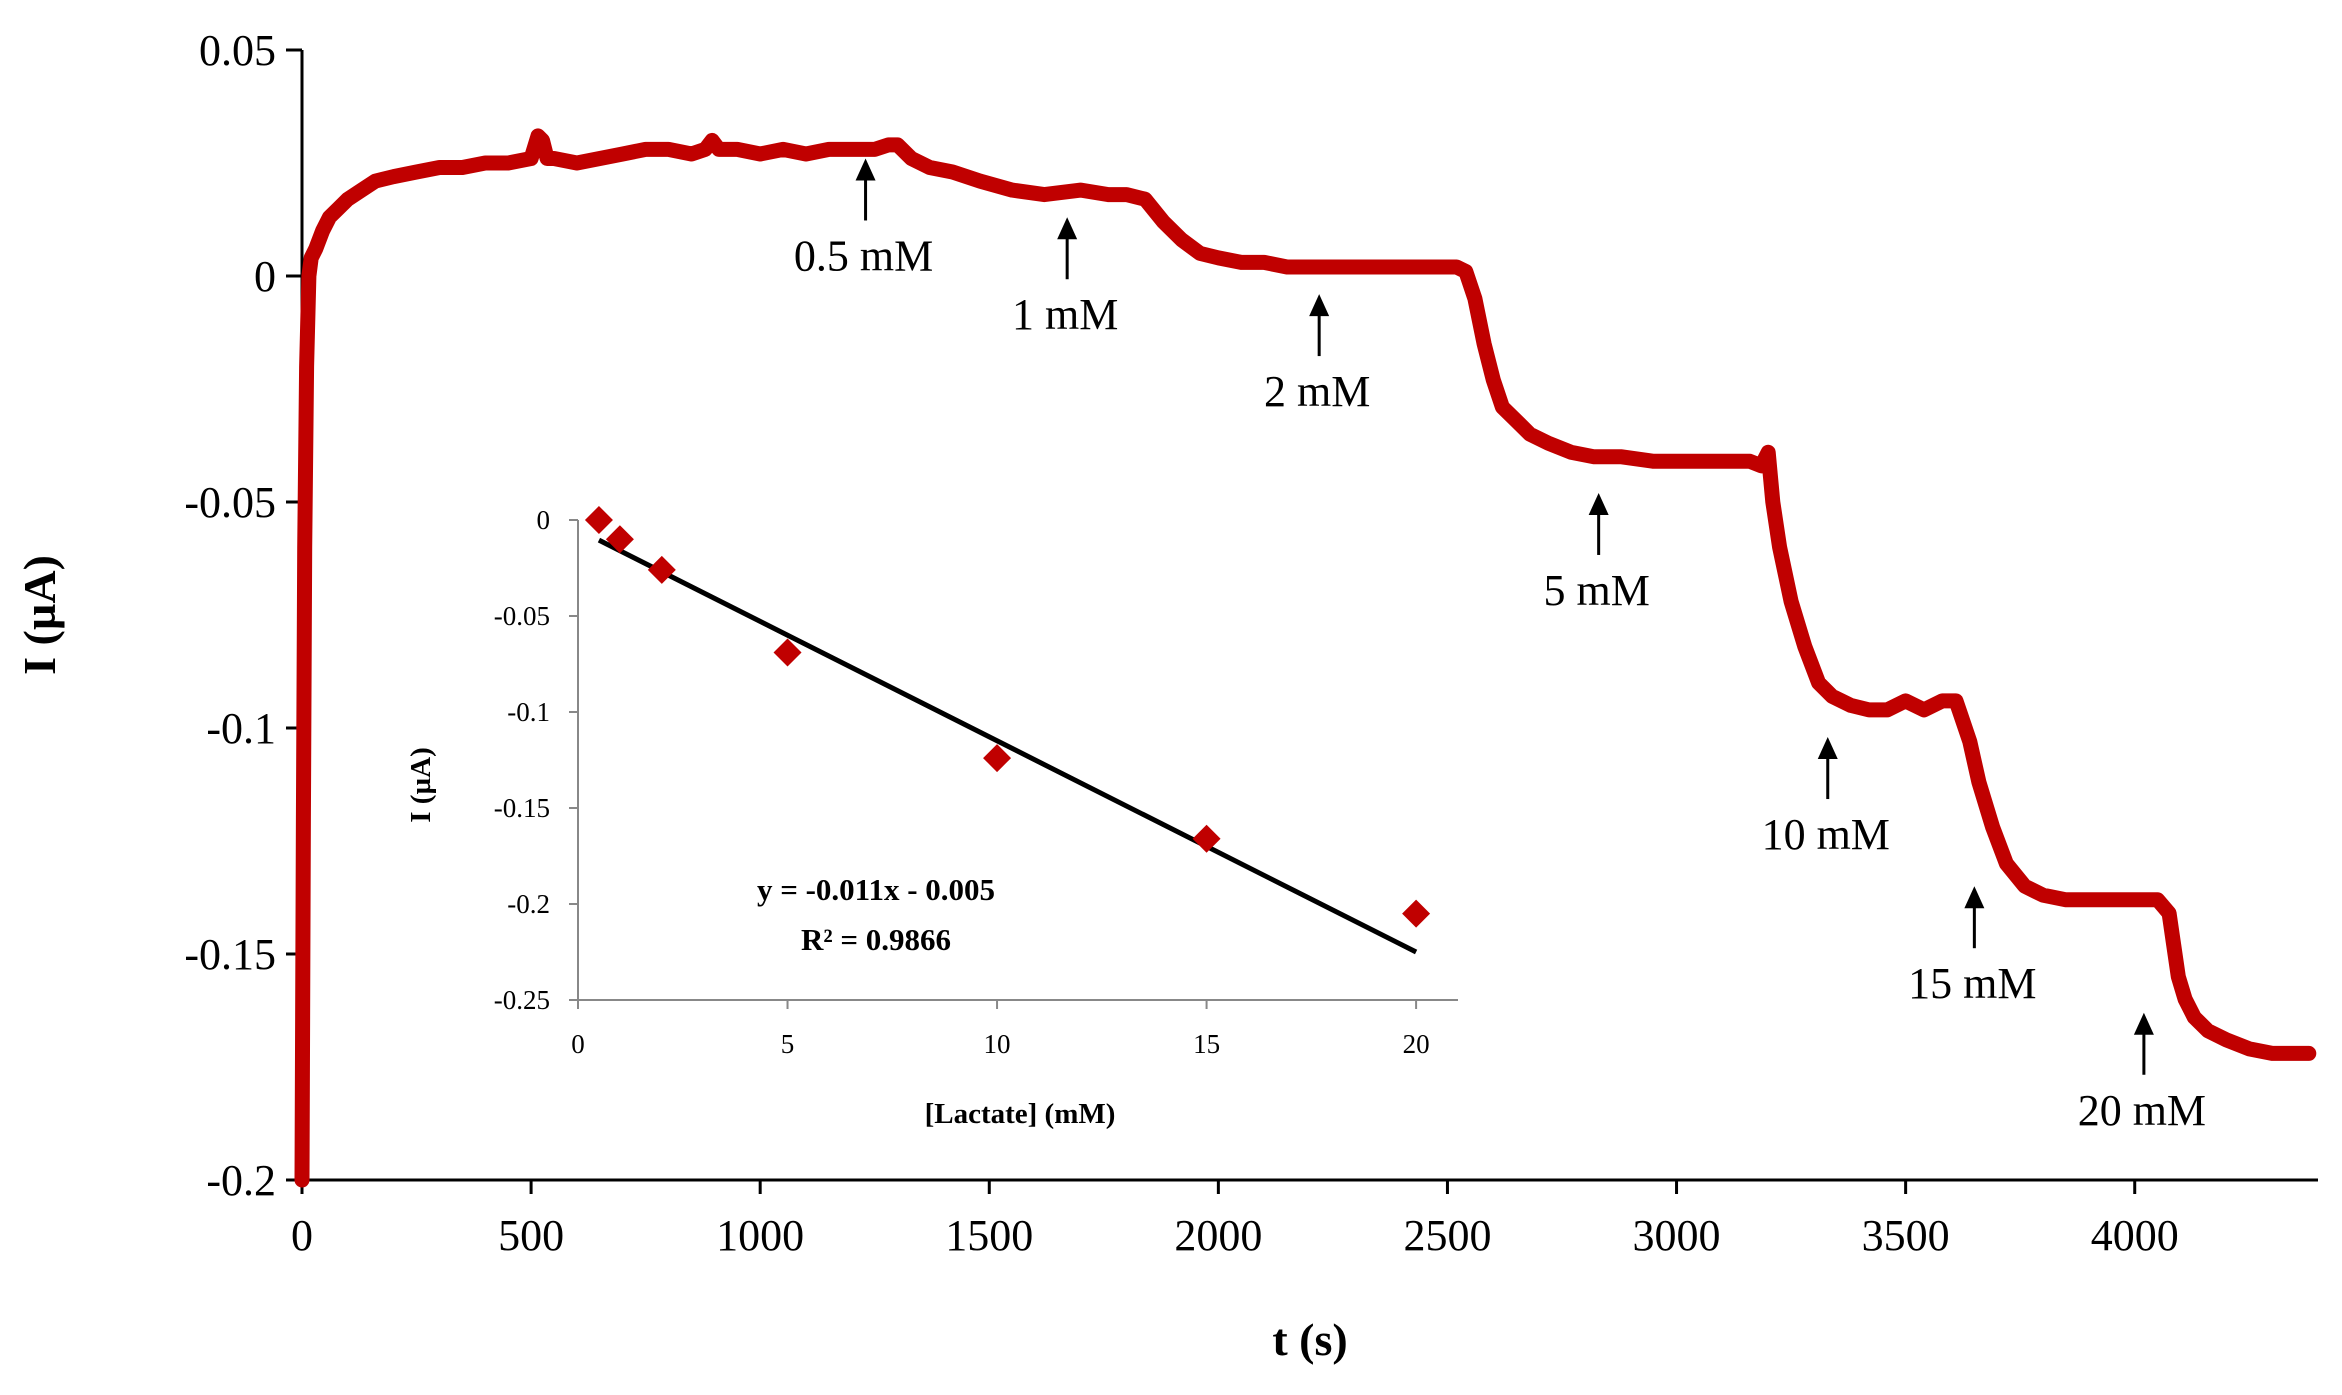 The image size is (2342, 1395). What do you see at coordinates (1309, 1339) in the screenshot?
I see `main-x-axis-title: t (s)` at bounding box center [1309, 1339].